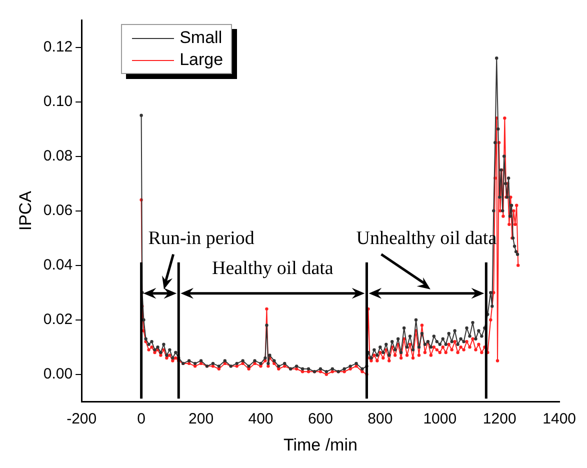 The width and height of the screenshot is (587, 468). Describe the element at coordinates (58, 210) in the screenshot. I see `y-tick-label: 0.06` at that location.